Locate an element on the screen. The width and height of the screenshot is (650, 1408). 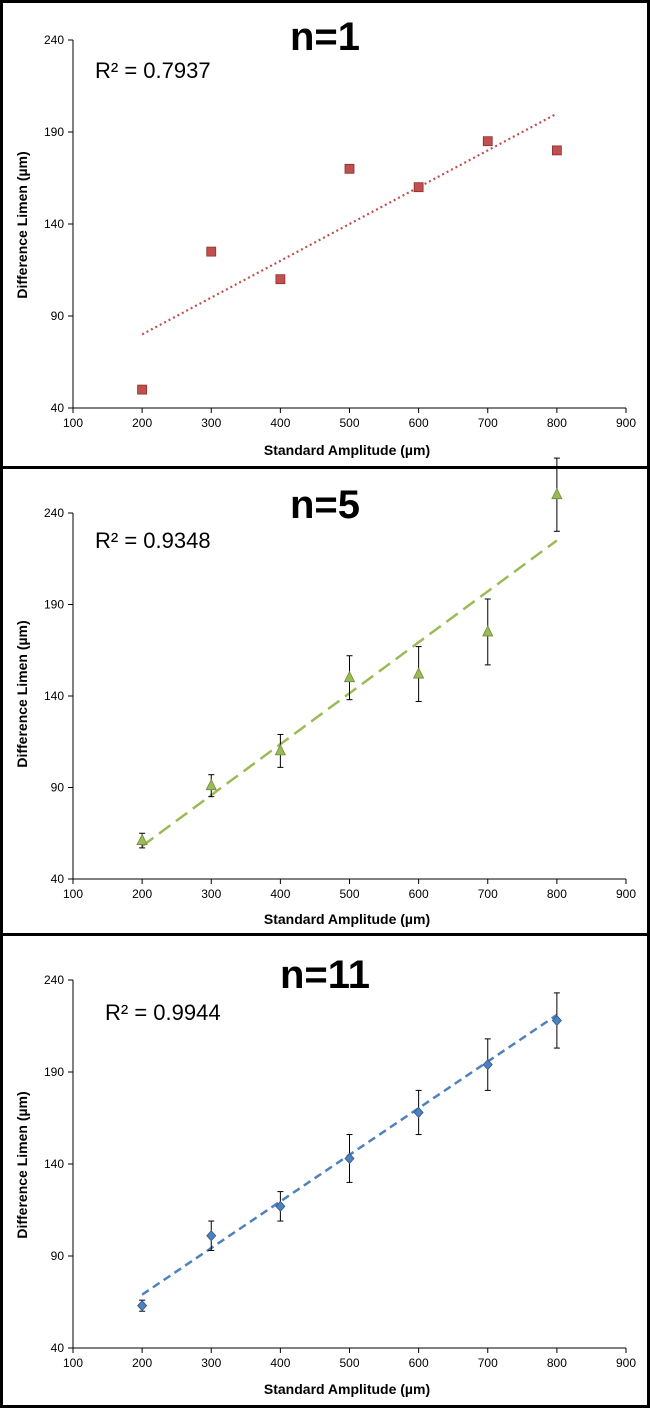
chart-title: n=11 is located at coordinates (325, 975).